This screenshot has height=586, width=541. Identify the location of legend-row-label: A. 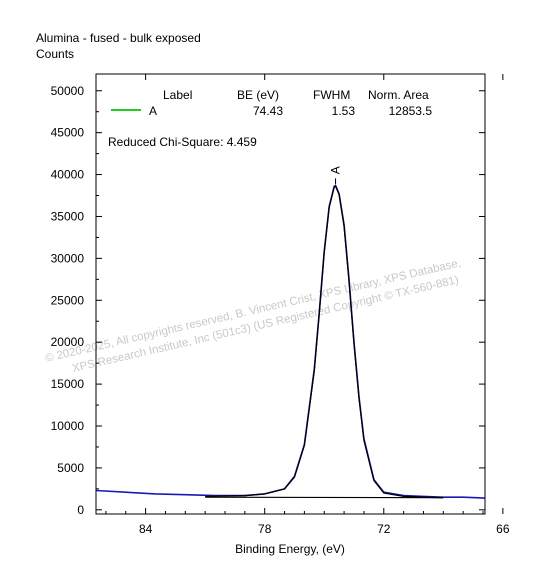
(153, 111).